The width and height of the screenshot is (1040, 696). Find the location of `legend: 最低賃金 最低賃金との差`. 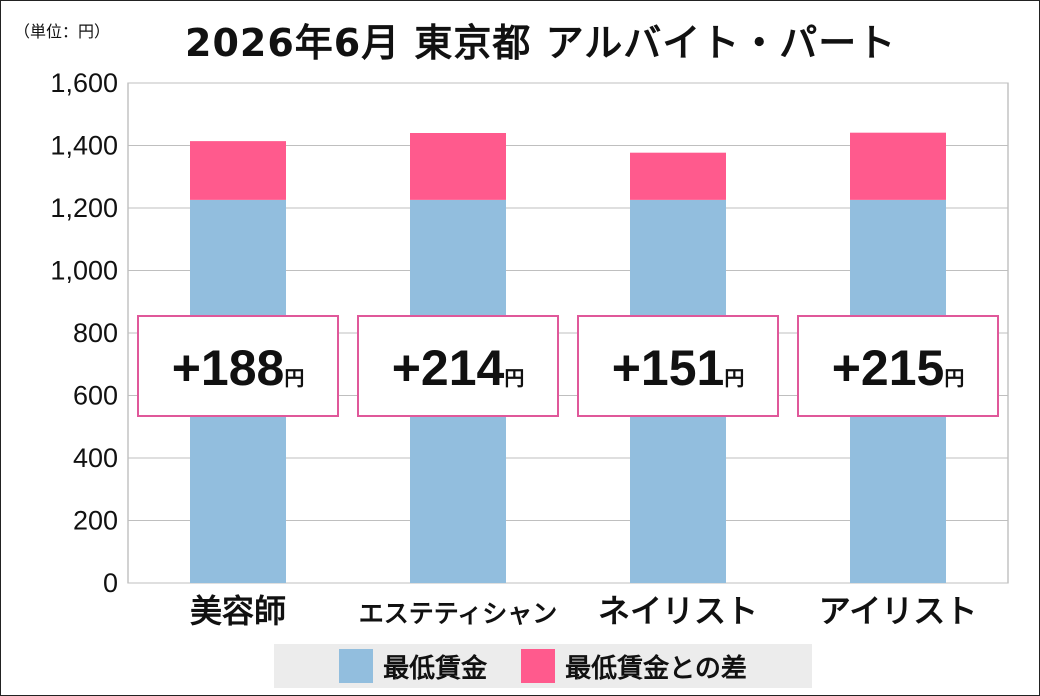

legend: 最低賃金 最低賃金との差 is located at coordinates (543, 666).